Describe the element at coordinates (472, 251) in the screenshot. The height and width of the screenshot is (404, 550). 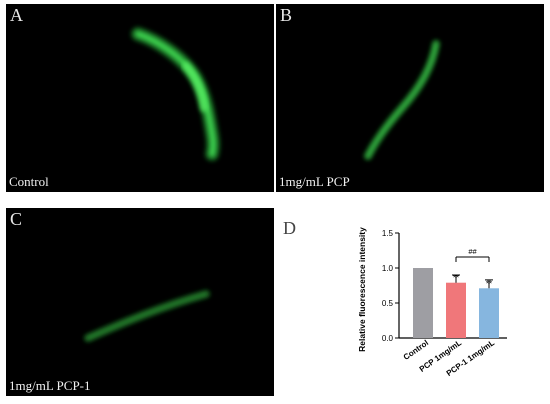
I see `comparison-label: ##` at that location.